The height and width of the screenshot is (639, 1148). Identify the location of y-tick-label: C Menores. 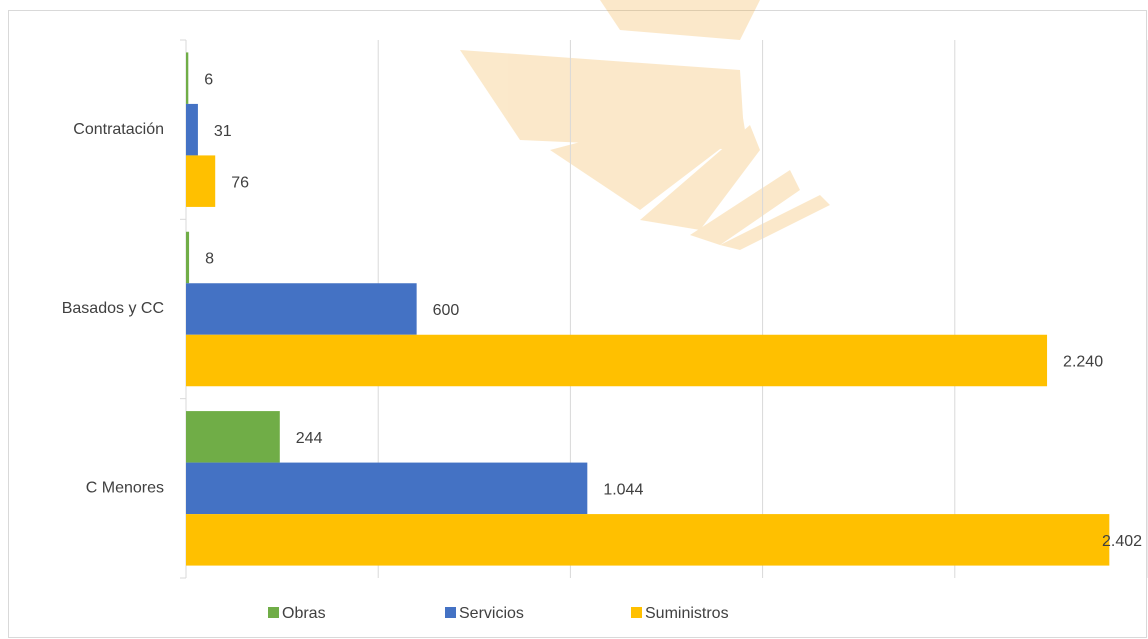
(125, 488).